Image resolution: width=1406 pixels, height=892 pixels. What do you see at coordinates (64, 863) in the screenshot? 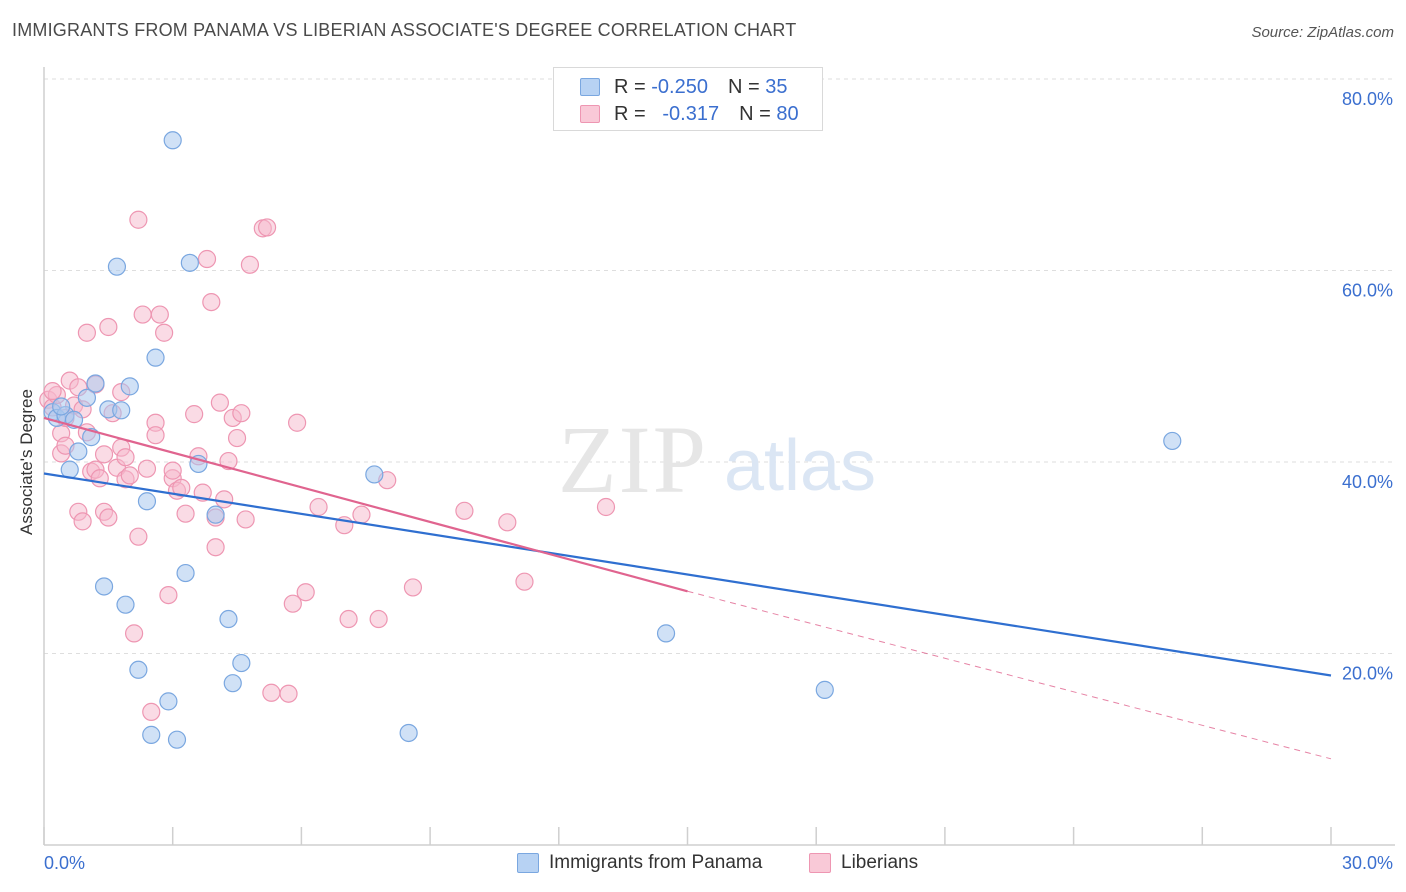
I see `x-tick-label: 0.0%` at bounding box center [64, 863].